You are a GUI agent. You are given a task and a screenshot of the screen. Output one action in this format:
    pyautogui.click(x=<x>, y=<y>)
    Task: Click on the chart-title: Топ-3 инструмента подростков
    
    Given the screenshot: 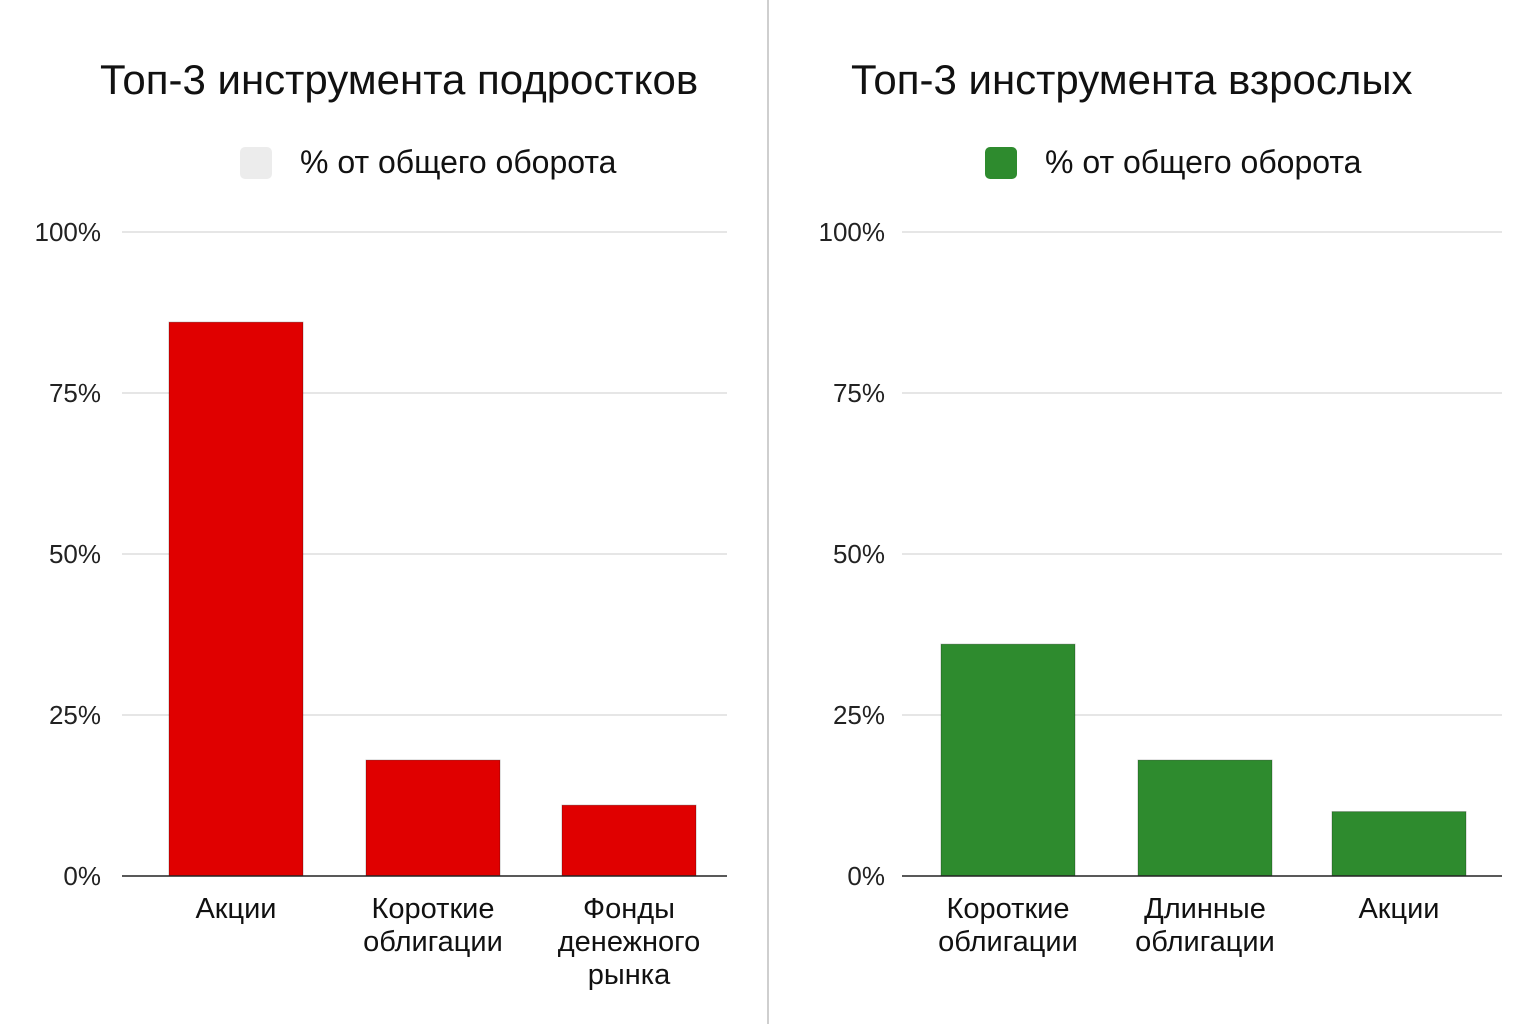 What is the action you would take?
    pyautogui.click(x=399, y=79)
    